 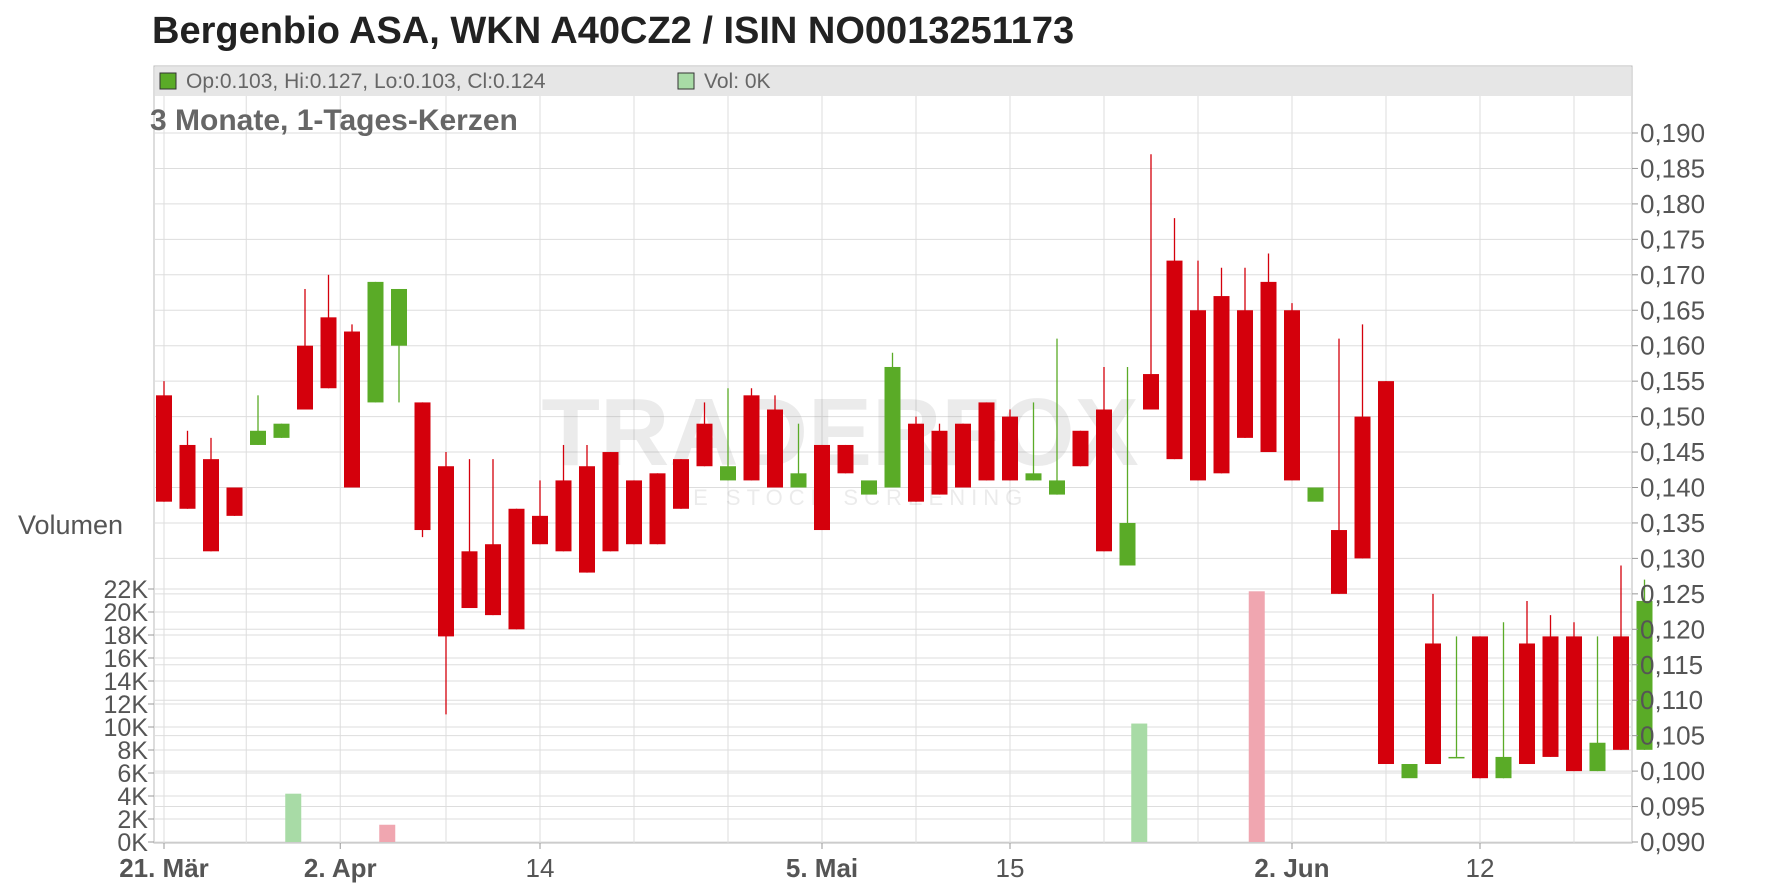 I want to click on price-tick-label: 0,150, so click(x=1672, y=417).